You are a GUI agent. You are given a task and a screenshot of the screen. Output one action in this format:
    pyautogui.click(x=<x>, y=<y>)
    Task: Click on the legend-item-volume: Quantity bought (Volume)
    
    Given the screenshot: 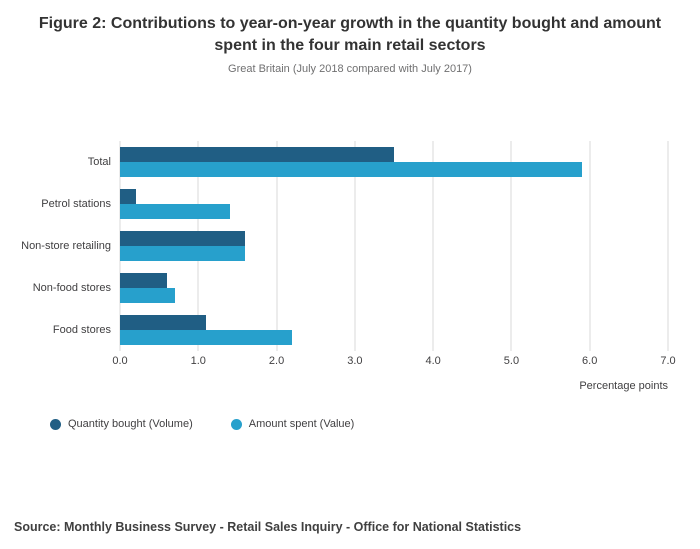 What is the action you would take?
    pyautogui.click(x=121, y=424)
    